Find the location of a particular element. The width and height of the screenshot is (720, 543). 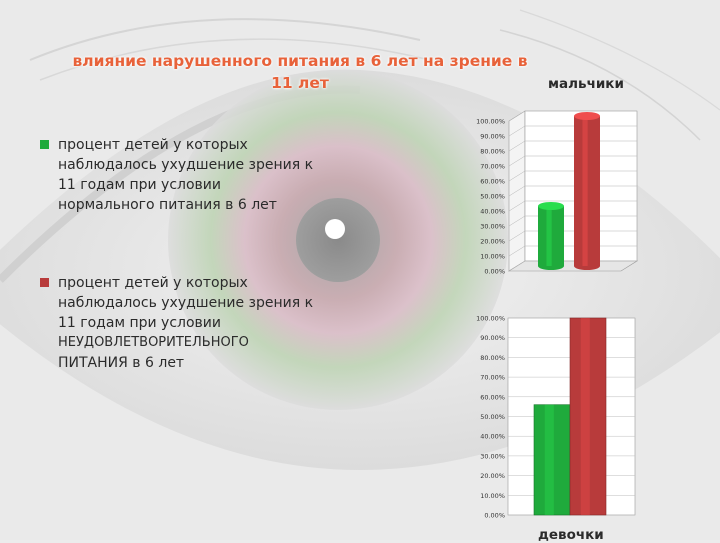

chart-title-boys: мальчики is located at coordinates (586, 84).